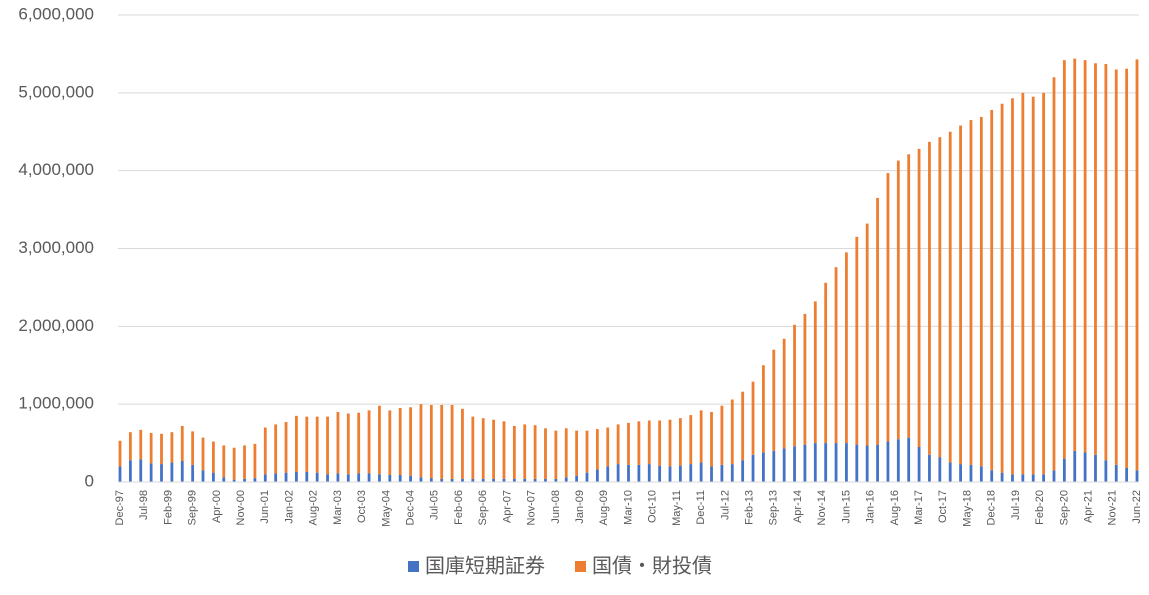 This screenshot has width=1149, height=595. What do you see at coordinates (485, 565) in the screenshot?
I see `legend-label: 国庫短期証券` at bounding box center [485, 565].